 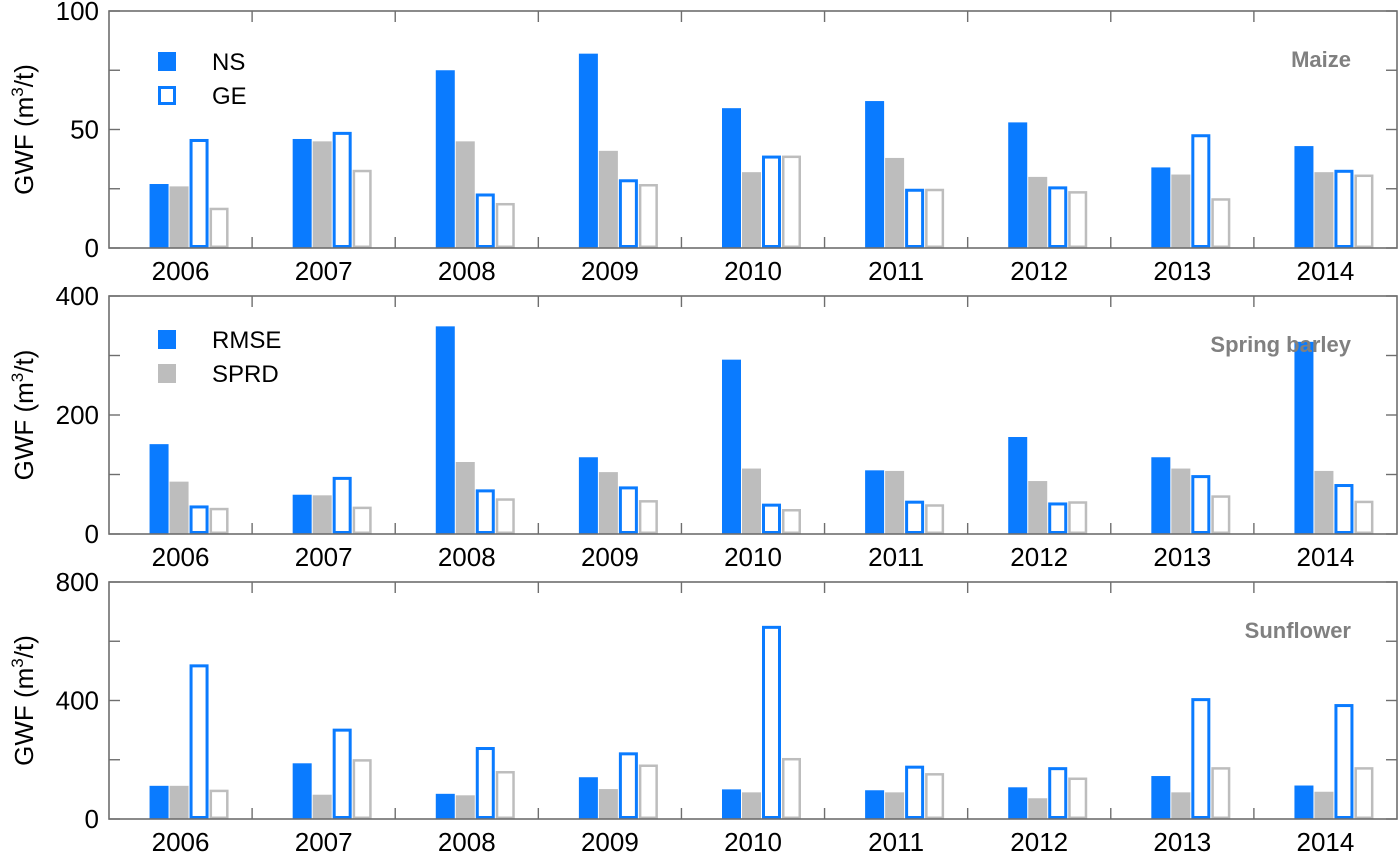 What do you see at coordinates (1039, 557) in the screenshot?
I see `x-tick-label: 2012` at bounding box center [1039, 557].